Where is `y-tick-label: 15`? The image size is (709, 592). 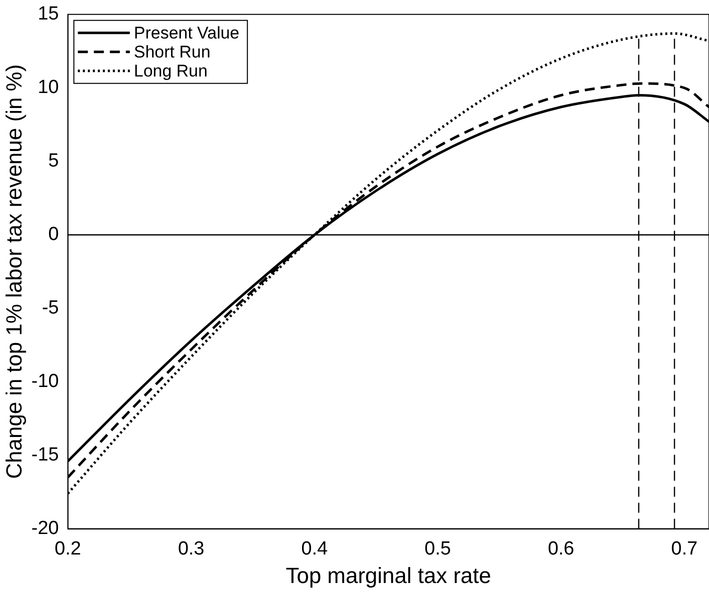 y-tick-label: 15 is located at coordinates (48, 14).